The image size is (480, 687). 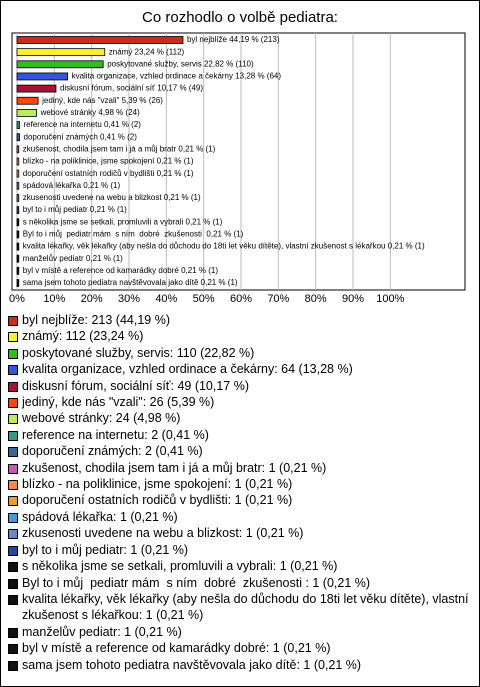 What do you see at coordinates (278, 299) in the screenshot?
I see `x-tick-label: 70%` at bounding box center [278, 299].